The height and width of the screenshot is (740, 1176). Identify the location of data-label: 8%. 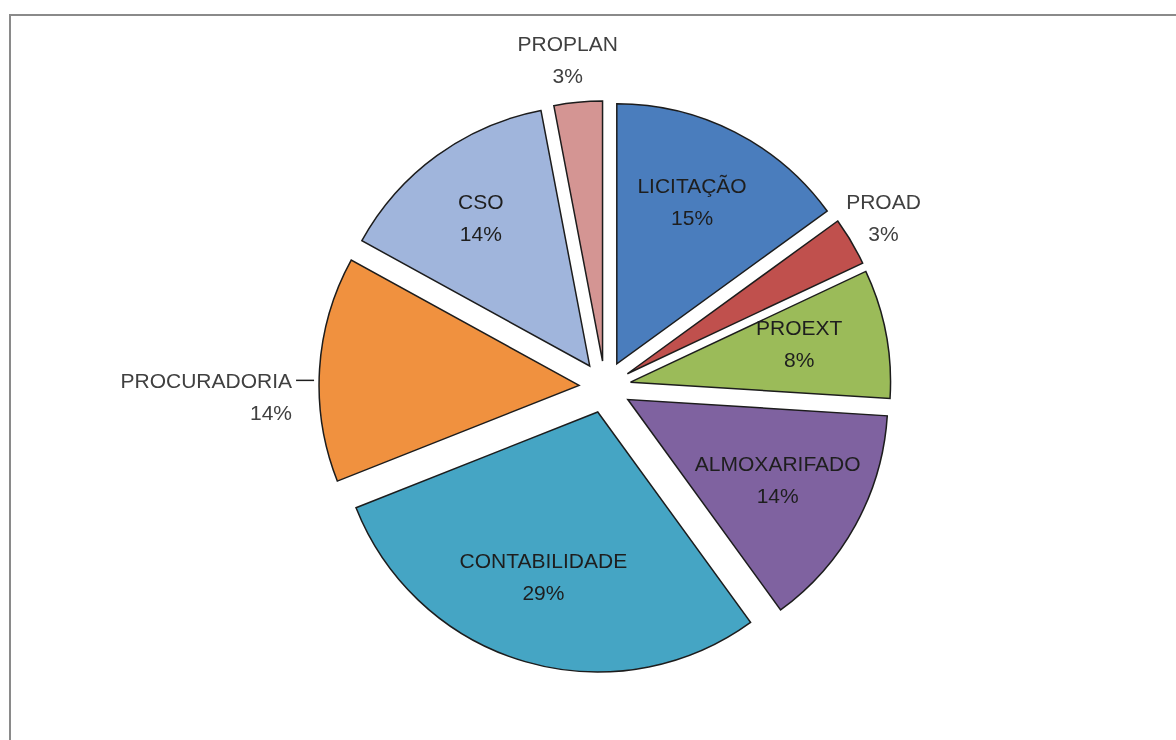
(799, 360).